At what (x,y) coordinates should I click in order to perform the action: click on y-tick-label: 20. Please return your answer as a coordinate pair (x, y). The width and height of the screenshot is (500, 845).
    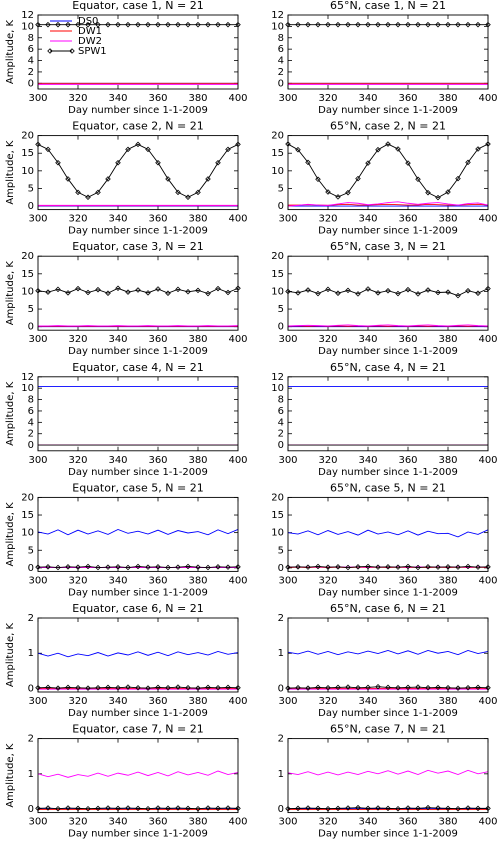
    Looking at the image, I should click on (27, 497).